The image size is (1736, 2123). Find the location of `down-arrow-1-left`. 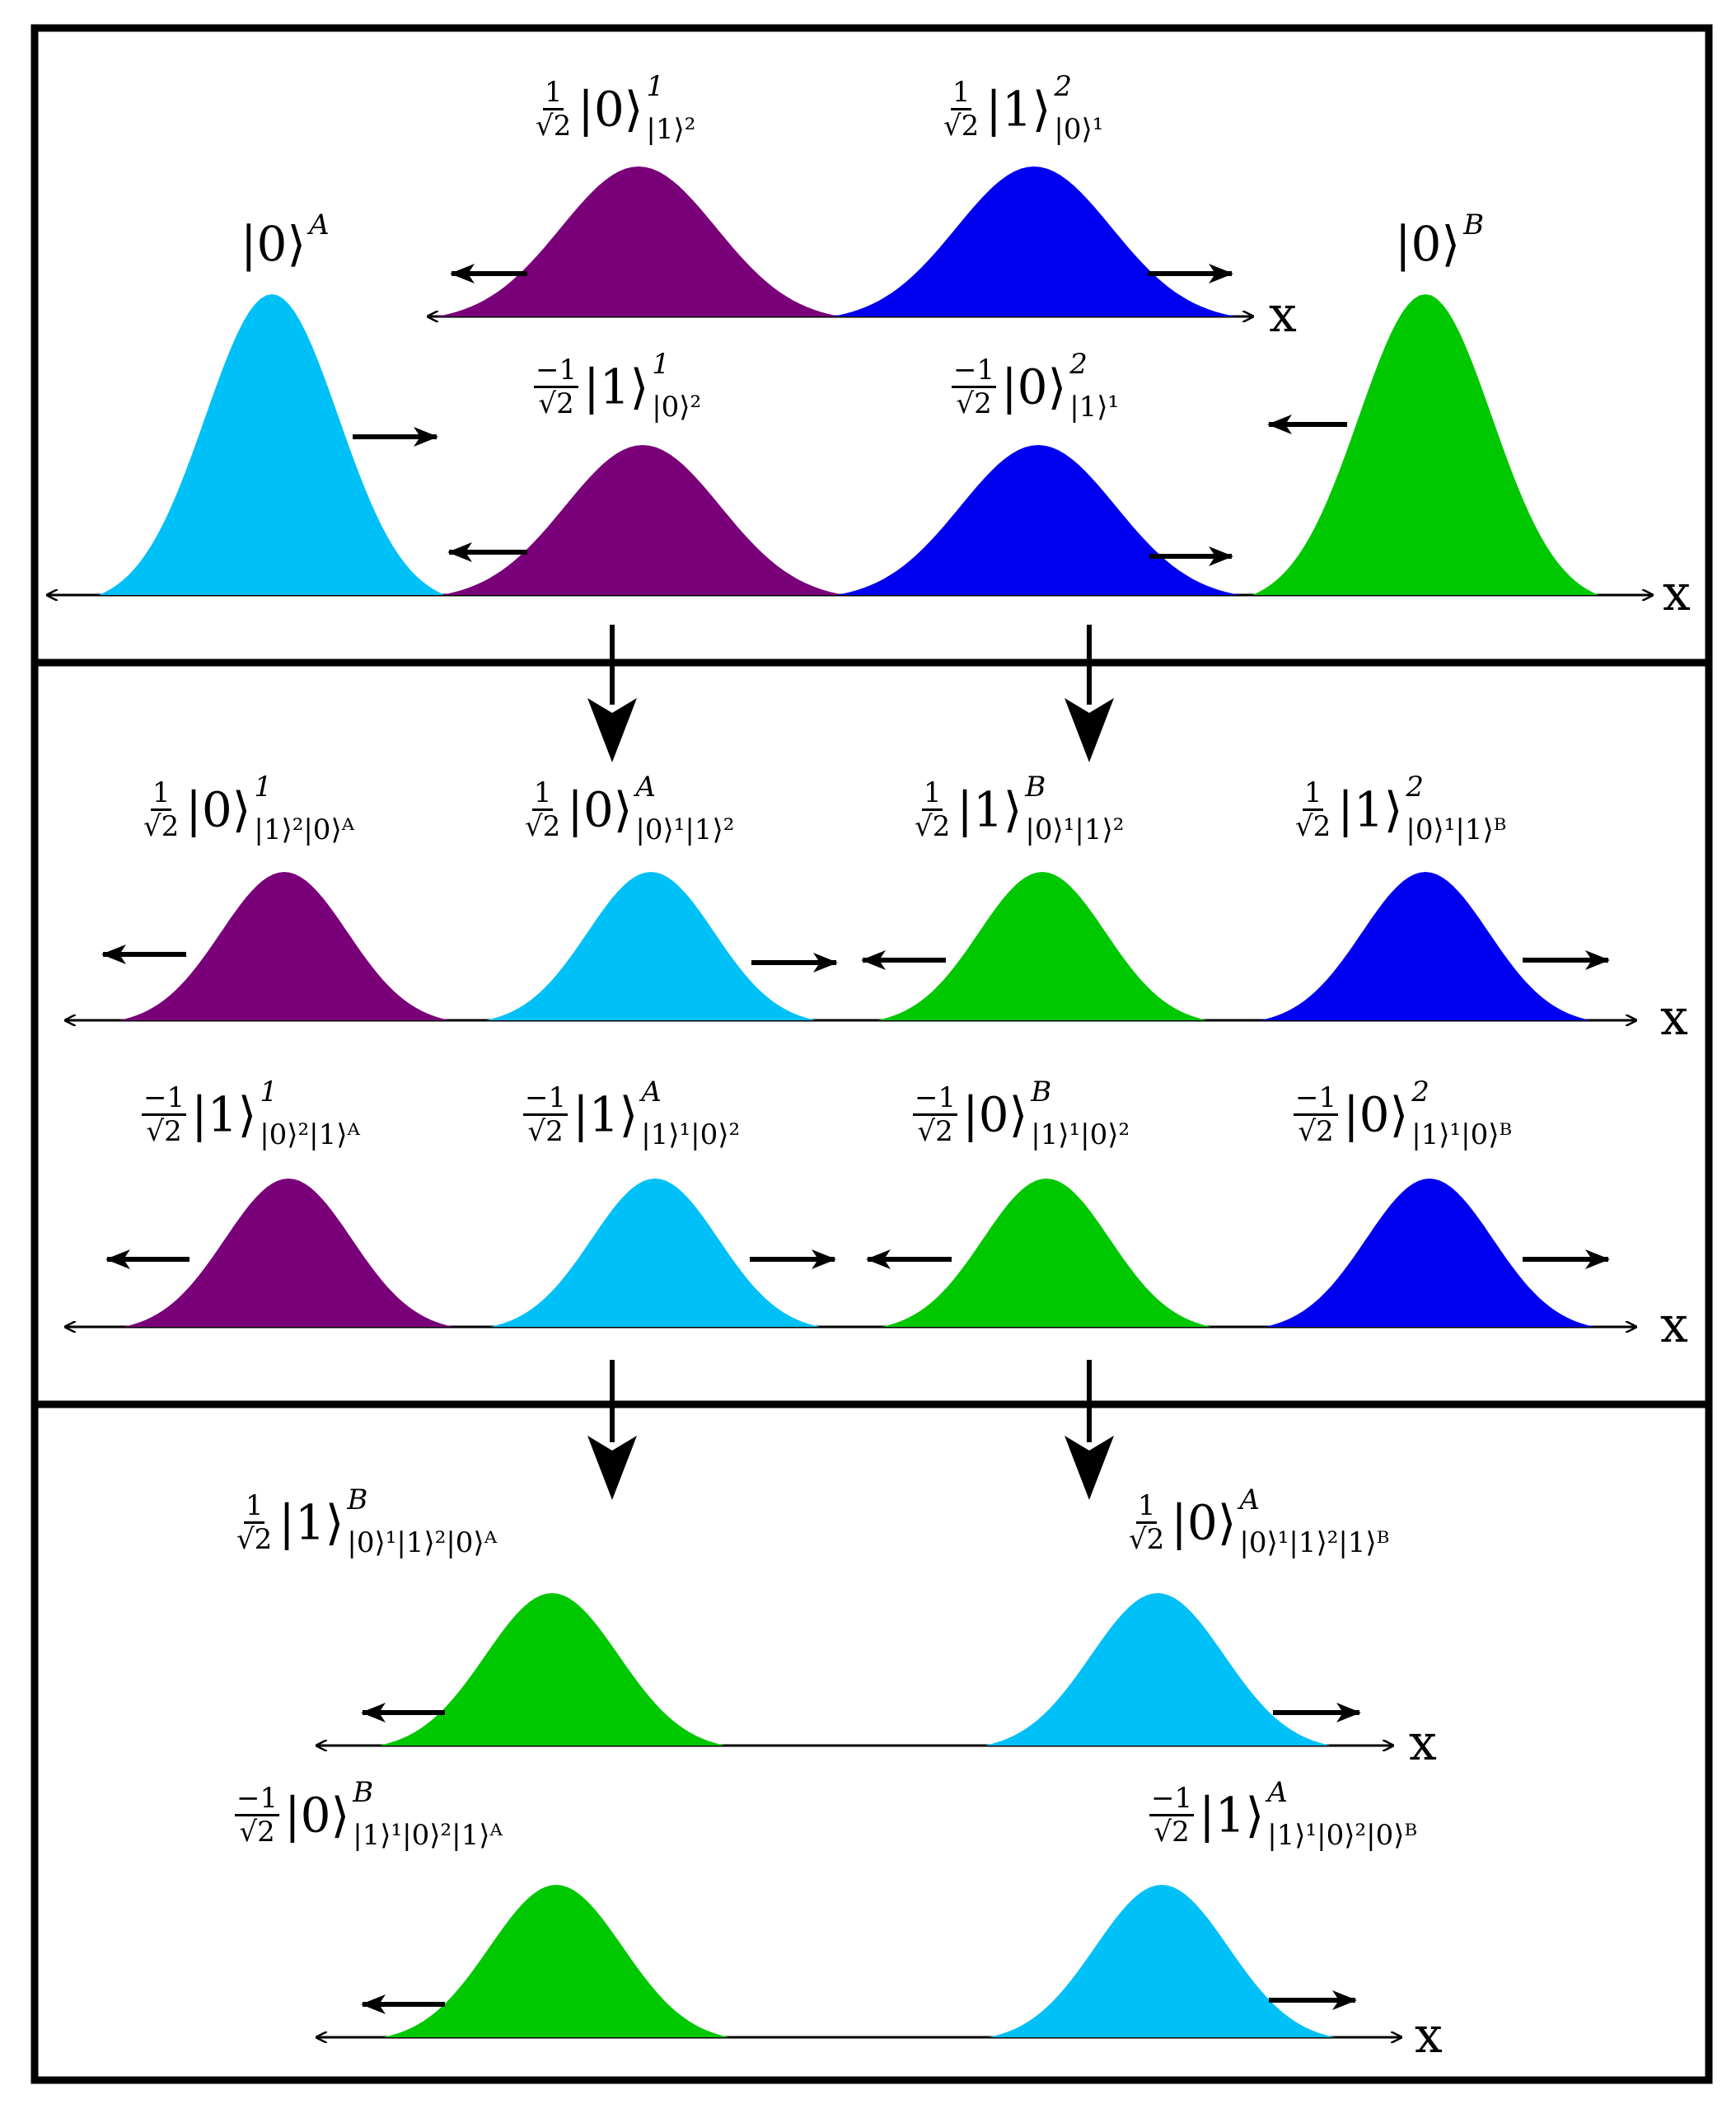

down-arrow-1-left is located at coordinates (612, 730).